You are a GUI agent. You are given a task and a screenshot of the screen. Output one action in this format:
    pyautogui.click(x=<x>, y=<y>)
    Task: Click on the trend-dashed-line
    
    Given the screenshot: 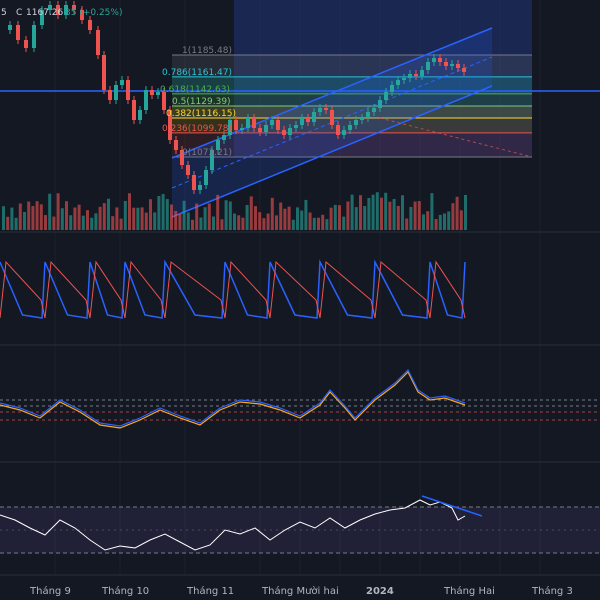 What is the action you would take?
    pyautogui.click(x=456, y=137)
    